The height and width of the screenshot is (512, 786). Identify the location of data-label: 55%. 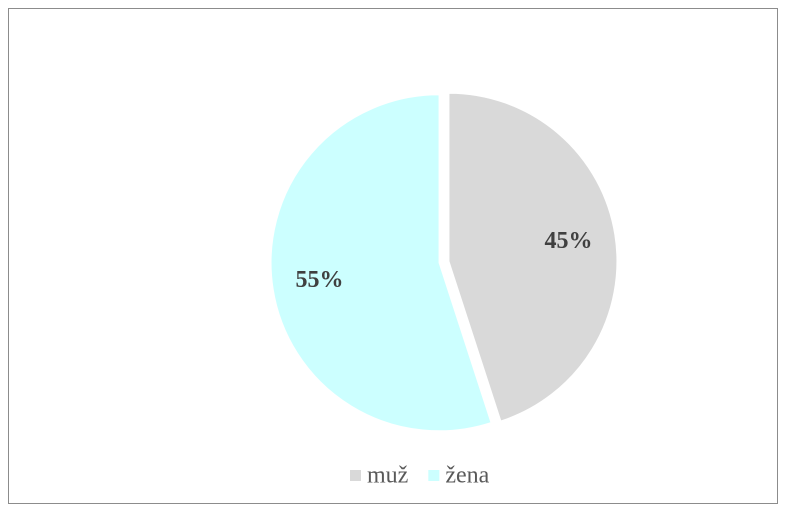
(320, 280).